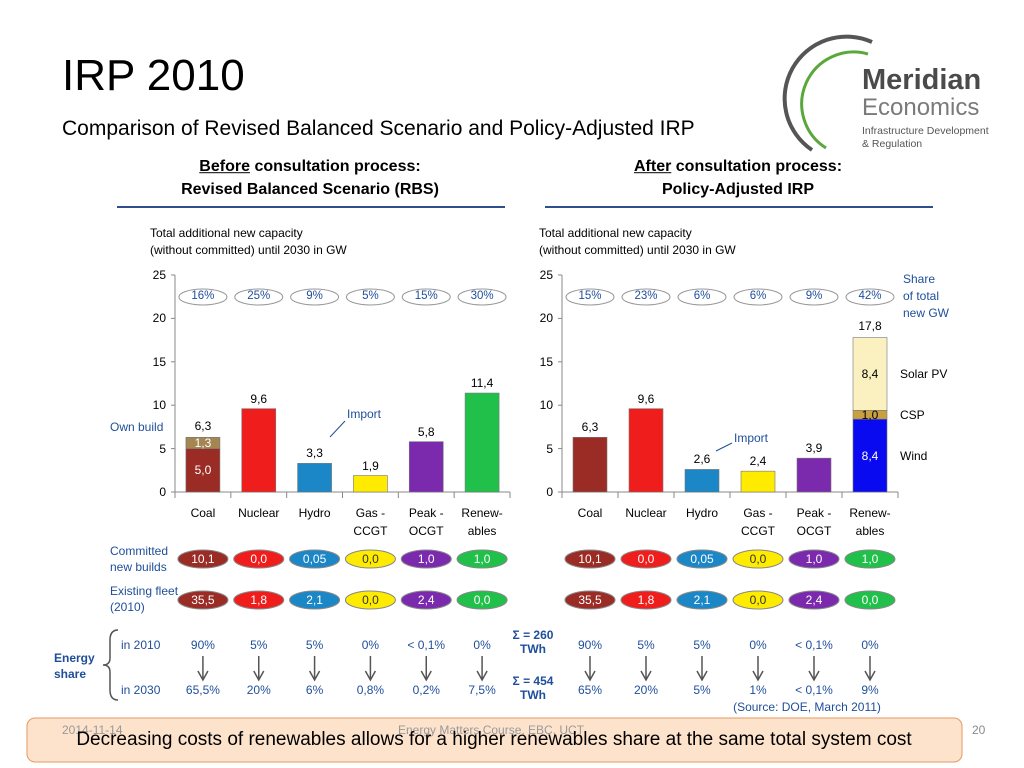 The height and width of the screenshot is (768, 1024). Describe the element at coordinates (92, 730) in the screenshot. I see `footer-date: 2014-11-14` at that location.